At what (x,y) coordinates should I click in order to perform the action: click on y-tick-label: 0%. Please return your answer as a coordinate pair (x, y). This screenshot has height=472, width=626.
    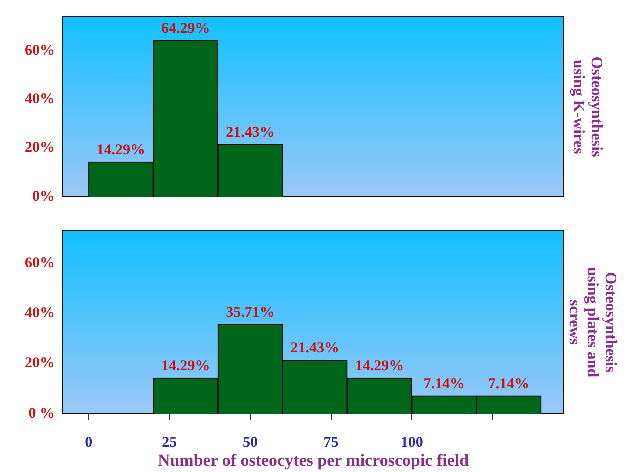
    Looking at the image, I should click on (43, 196).